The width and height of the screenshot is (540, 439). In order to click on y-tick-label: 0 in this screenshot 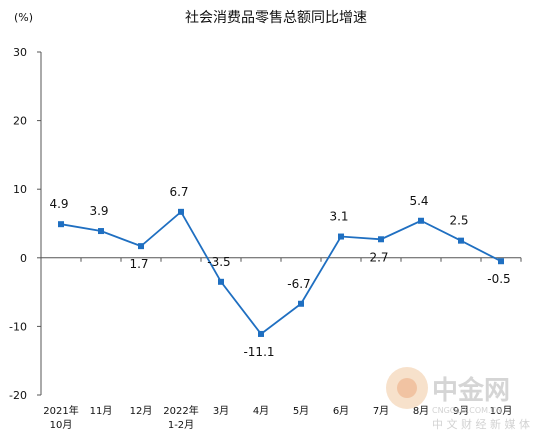, I will do `click(23, 258)`.